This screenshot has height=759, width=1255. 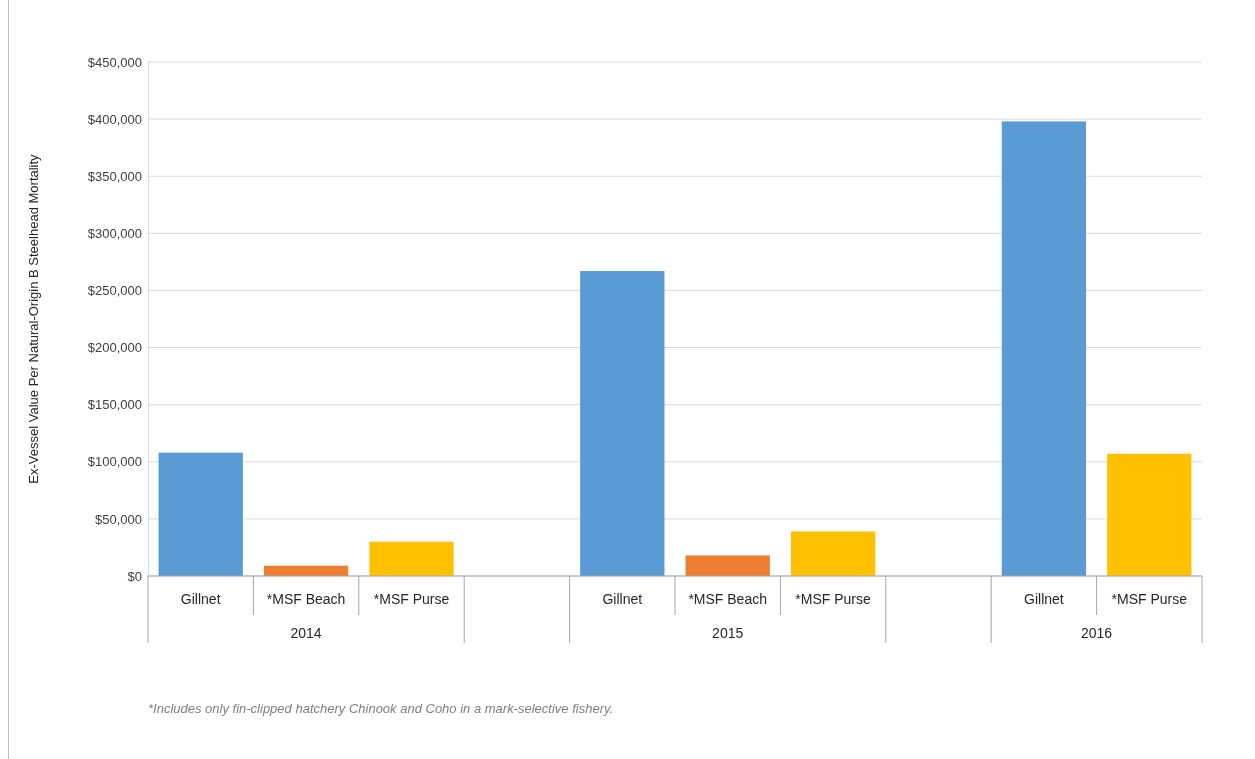 What do you see at coordinates (114, 348) in the screenshot?
I see `y-tick-label: $200,000` at bounding box center [114, 348].